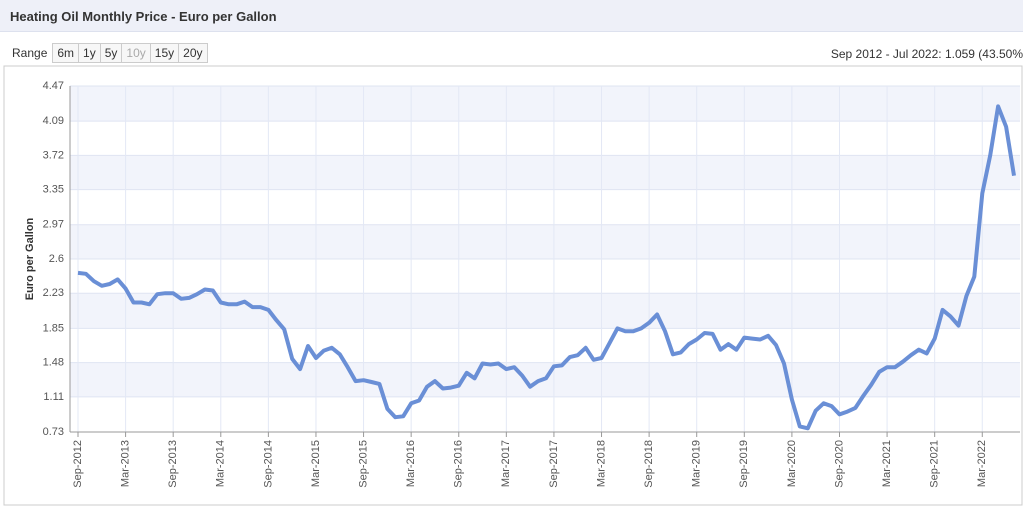 This screenshot has height=507, width=1023. What do you see at coordinates (935, 464) in the screenshot?
I see `x-tick-label: Sep-2021` at bounding box center [935, 464].